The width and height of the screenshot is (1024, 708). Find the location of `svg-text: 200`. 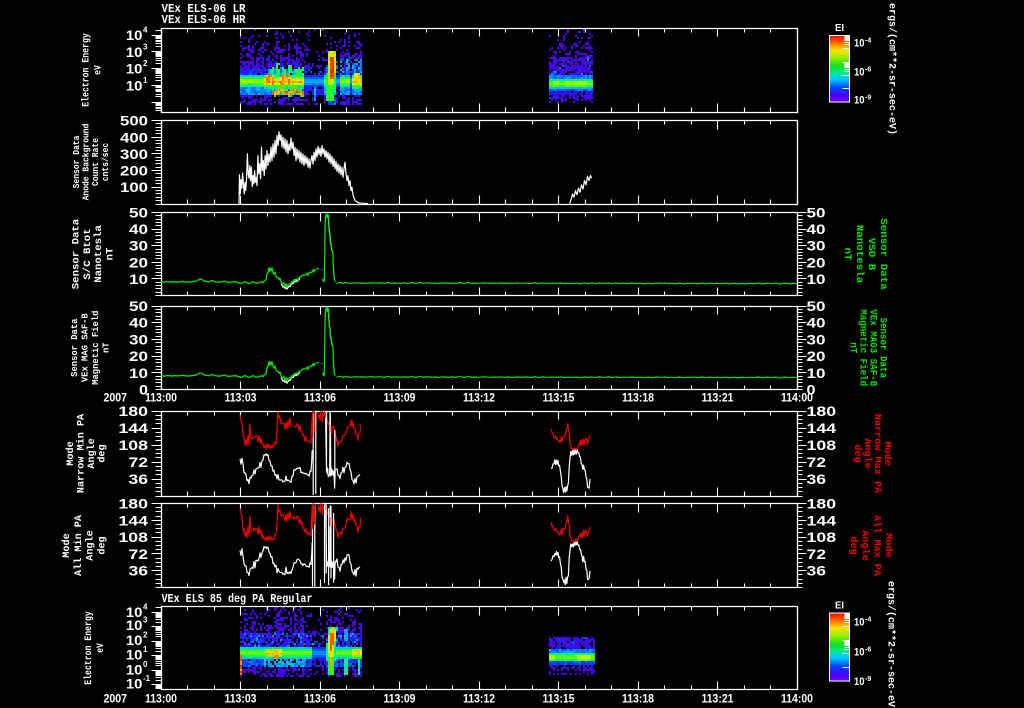

svg-text: 200 is located at coordinates (134, 171).